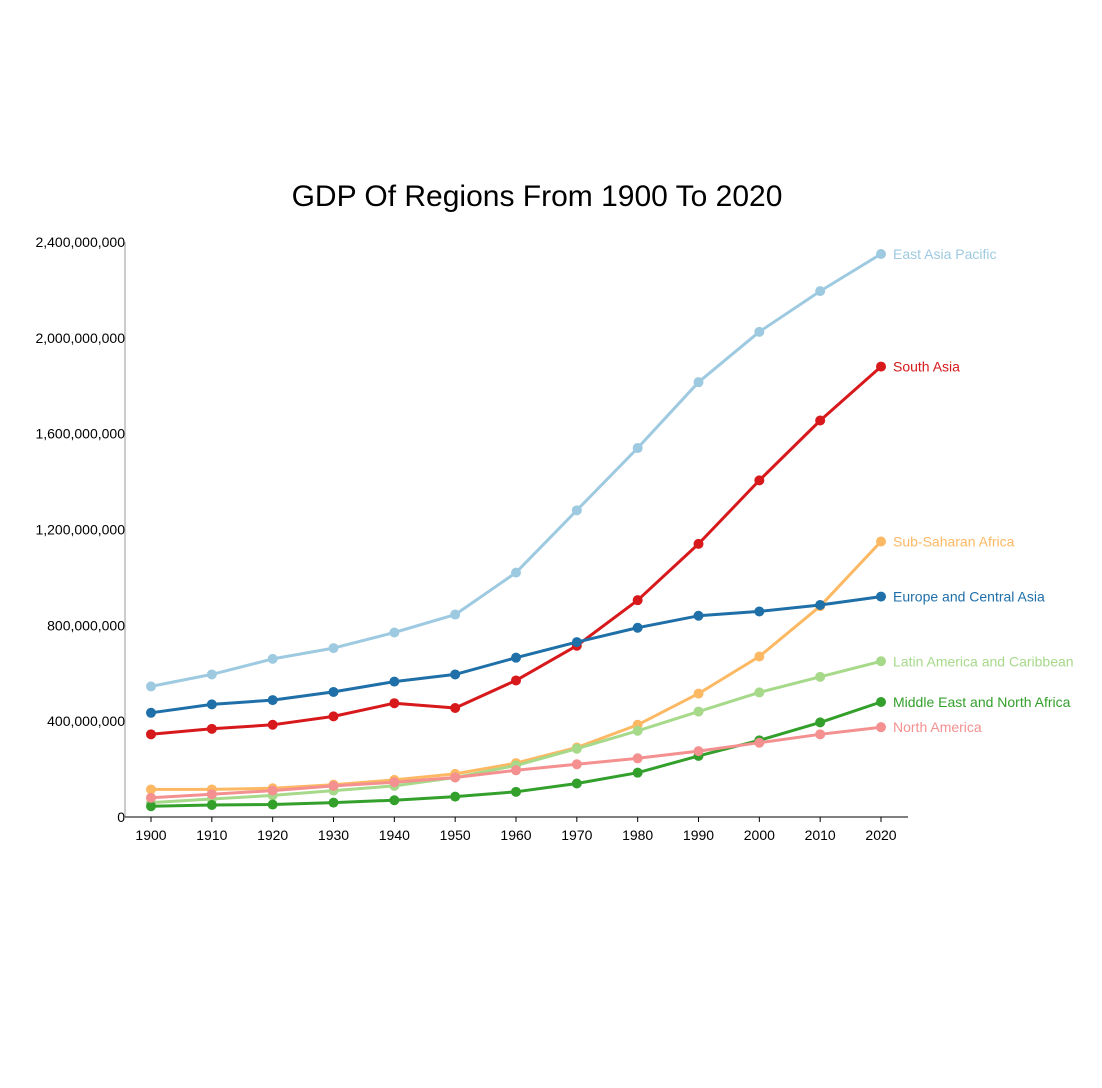 The height and width of the screenshot is (1088, 1102). I want to click on series-label: Europe and Central Asia, so click(969, 597).